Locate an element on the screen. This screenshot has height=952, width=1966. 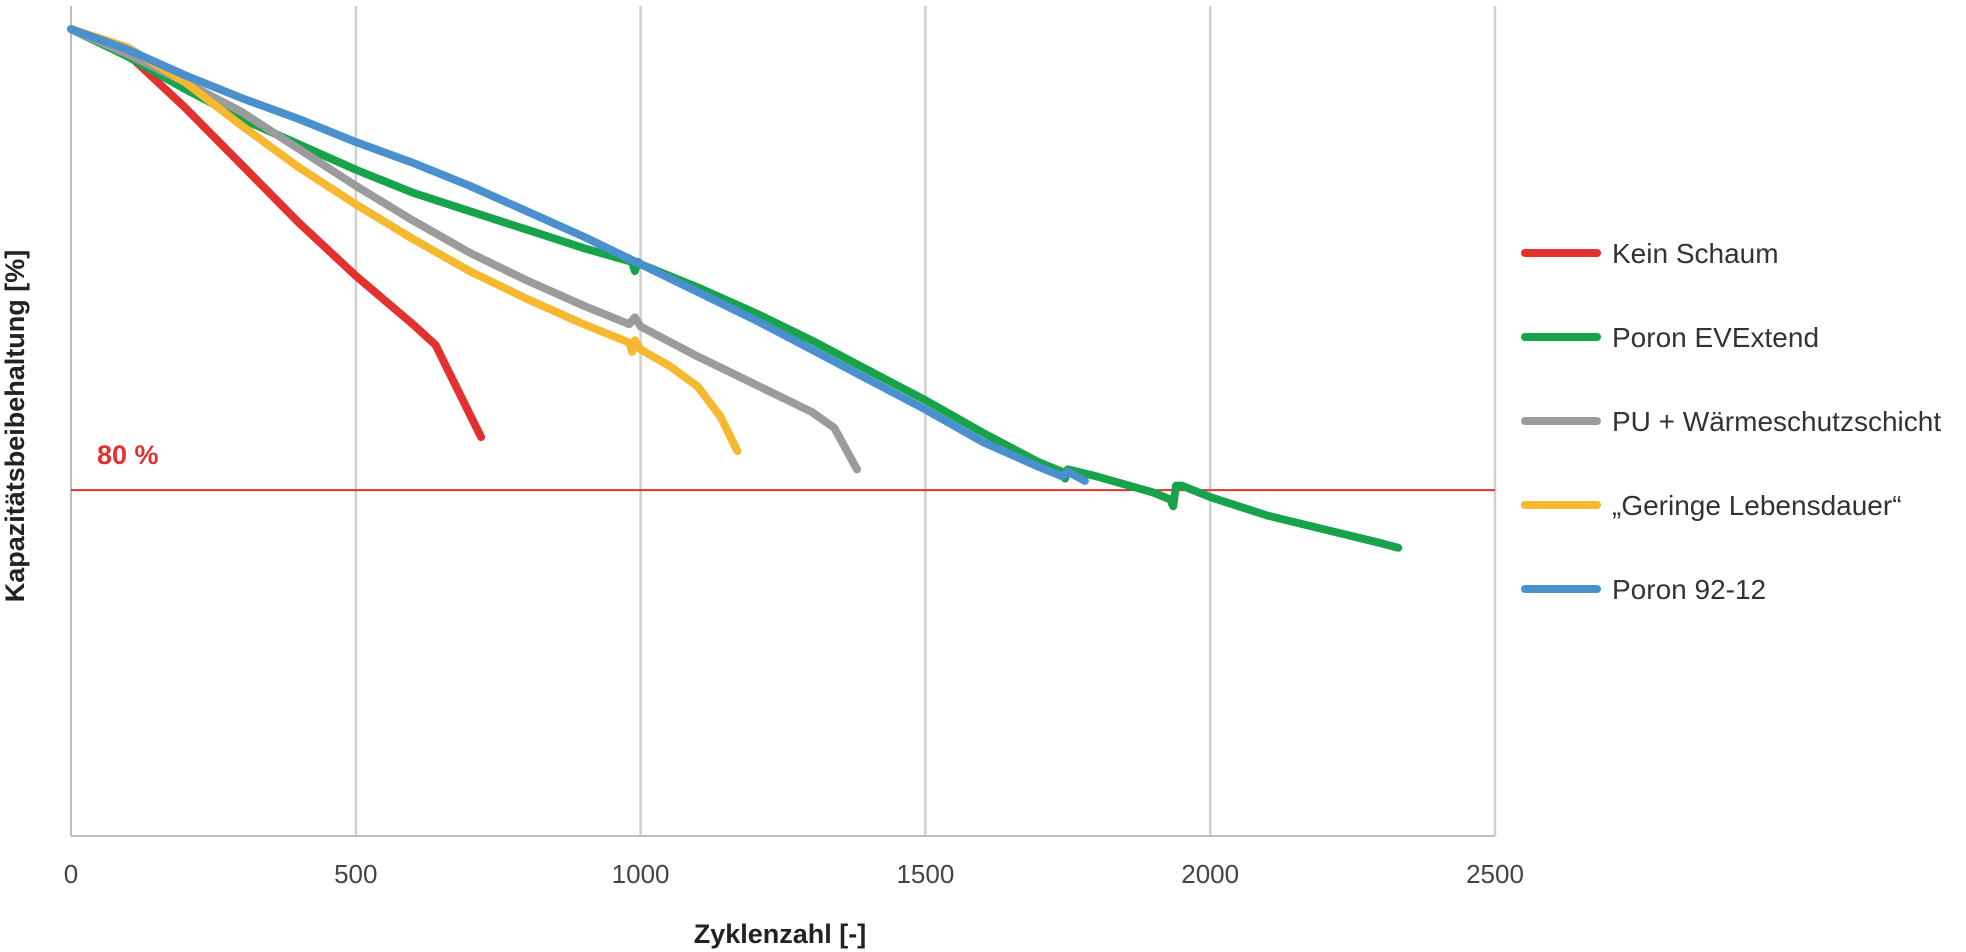
legend-label-3: PU + Wärmeschutzschicht is located at coordinates (1776, 421).